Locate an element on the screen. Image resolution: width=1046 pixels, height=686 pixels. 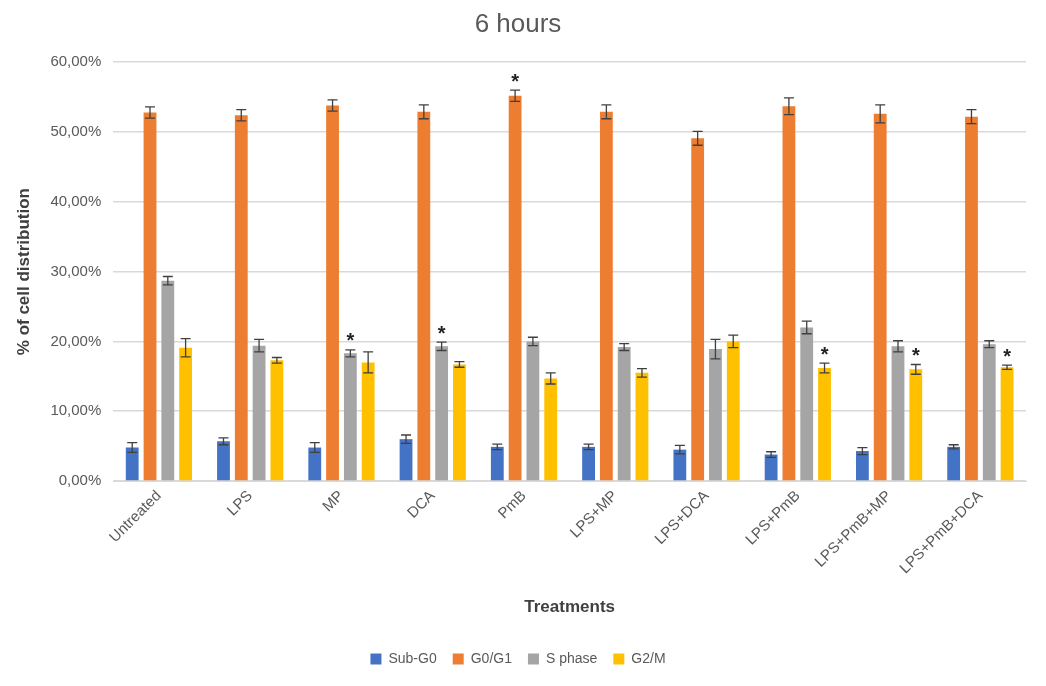
y-tick-label: 50,00% is located at coordinates (76, 131).